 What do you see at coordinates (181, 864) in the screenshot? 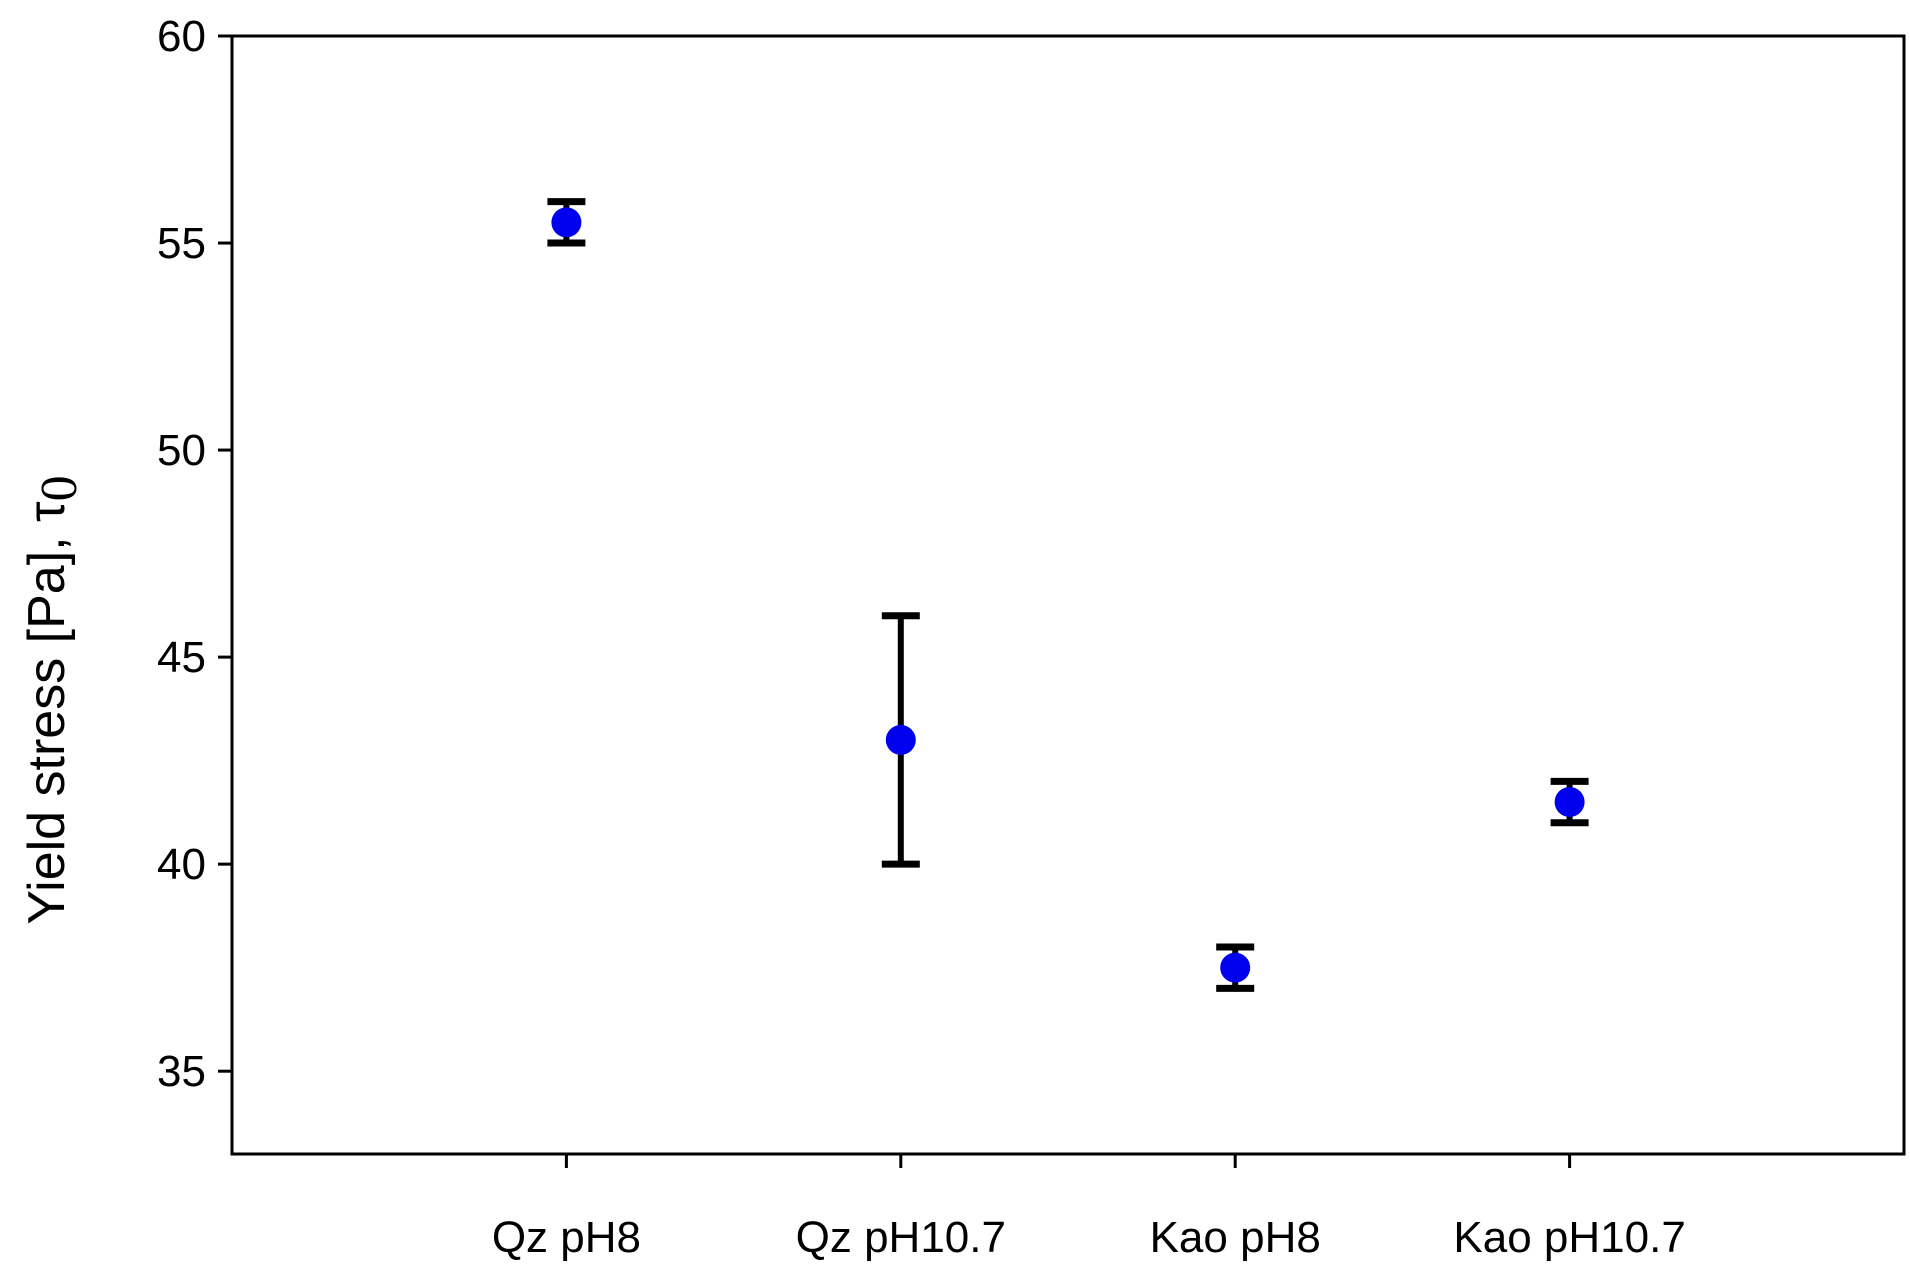
I see `y-tick-label: 40` at bounding box center [181, 864].